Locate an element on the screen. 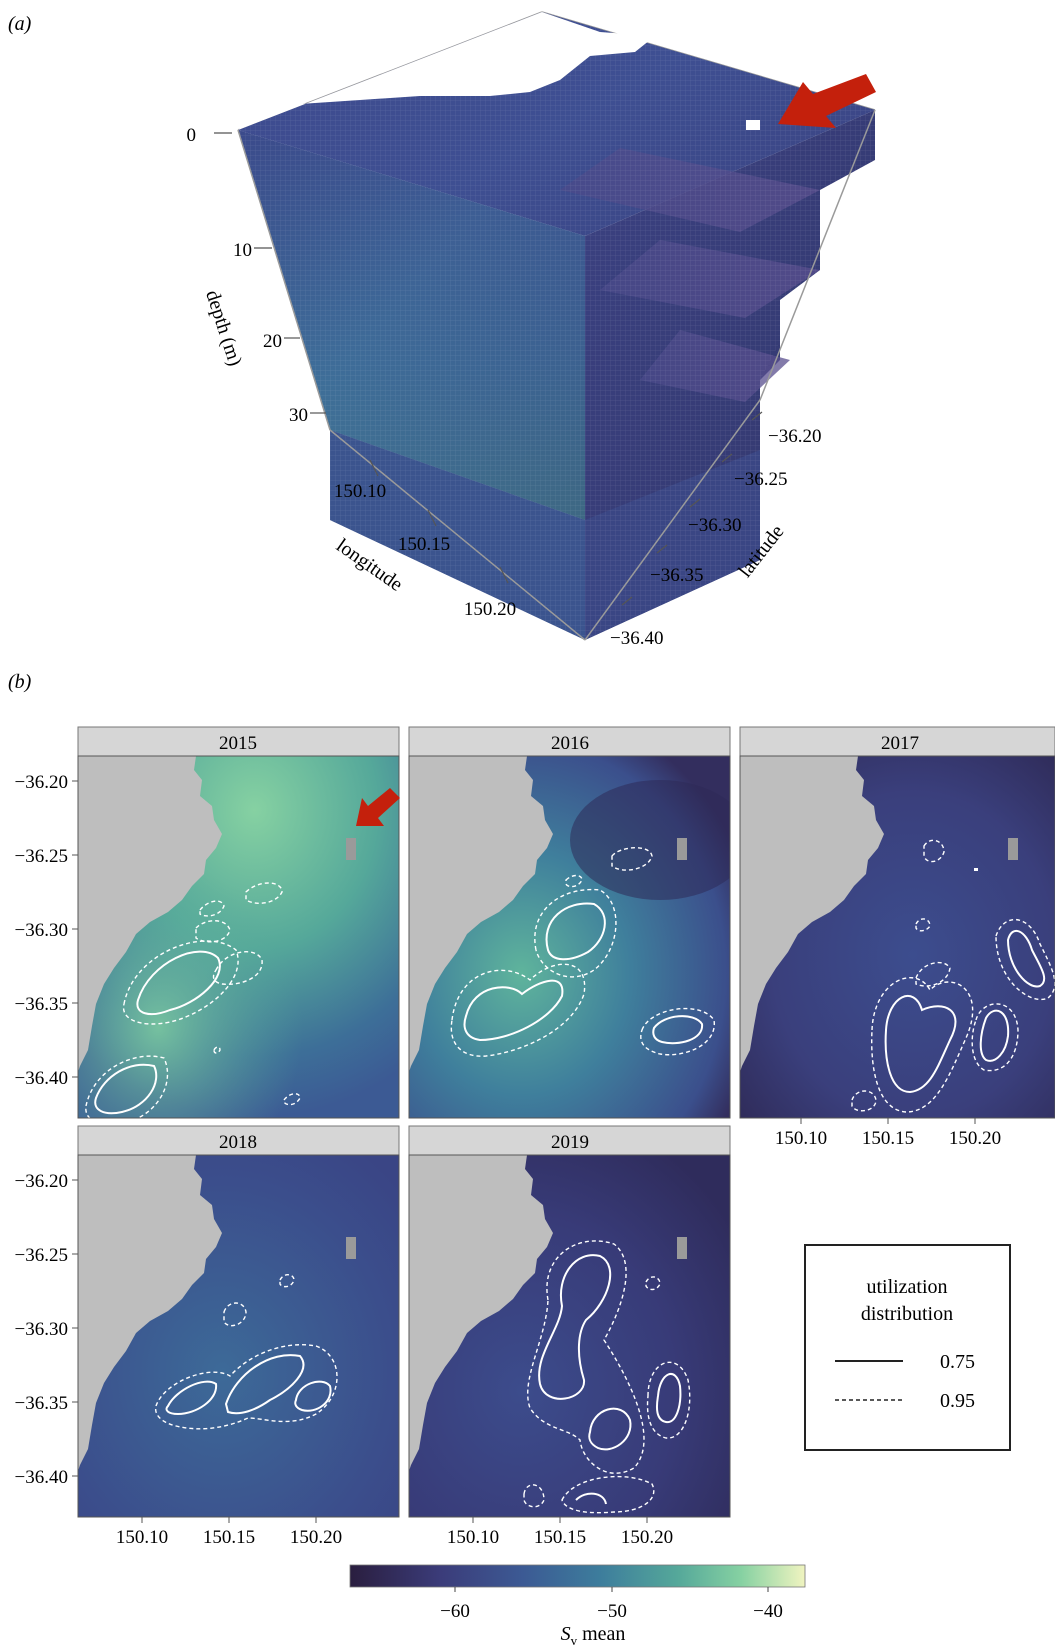  y-tick-36-20-bottom: −36.20 is located at coordinates (41, 1181).